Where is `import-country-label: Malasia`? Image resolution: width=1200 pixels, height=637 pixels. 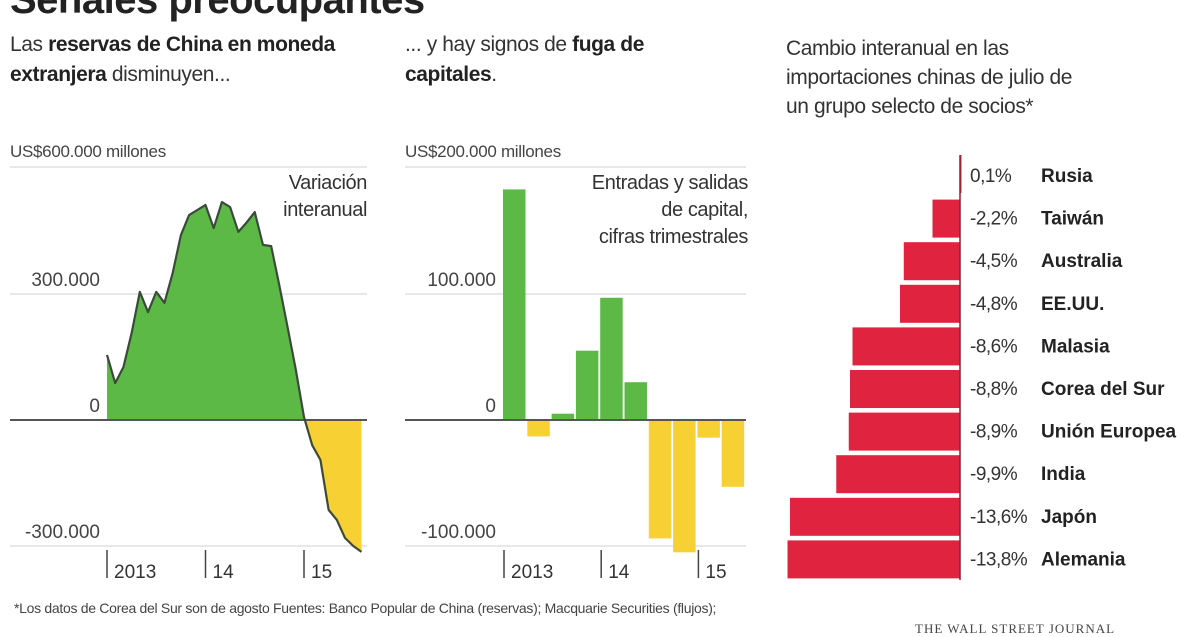
import-country-label: Malasia is located at coordinates (1075, 346).